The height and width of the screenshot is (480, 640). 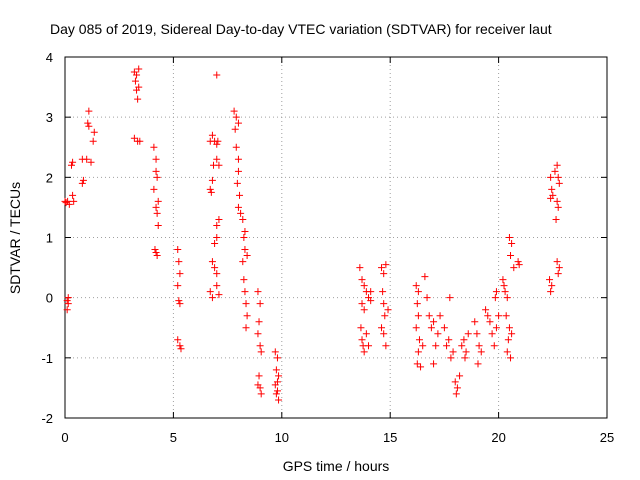 What do you see at coordinates (390, 437) in the screenshot?
I see `x-tick-label: 15` at bounding box center [390, 437].